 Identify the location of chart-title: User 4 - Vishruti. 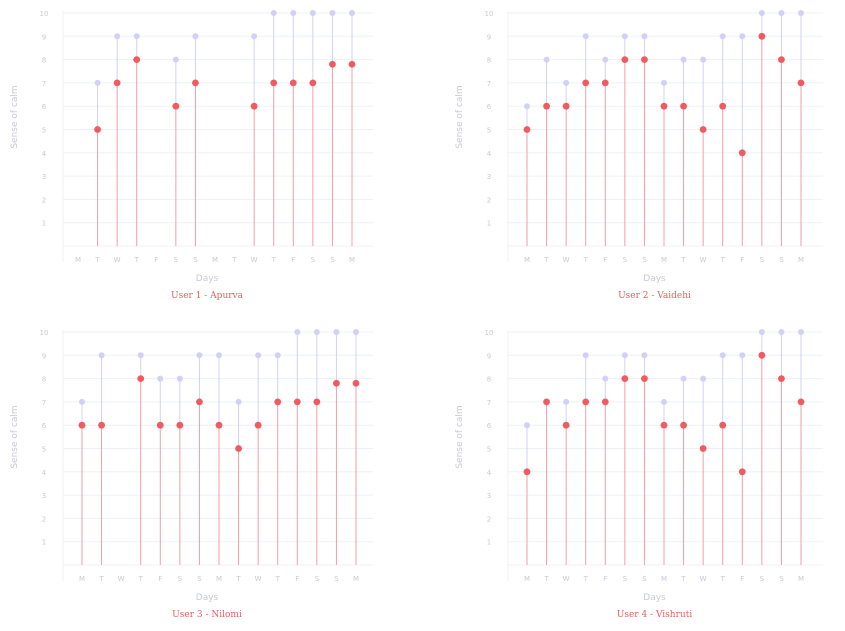
(655, 615).